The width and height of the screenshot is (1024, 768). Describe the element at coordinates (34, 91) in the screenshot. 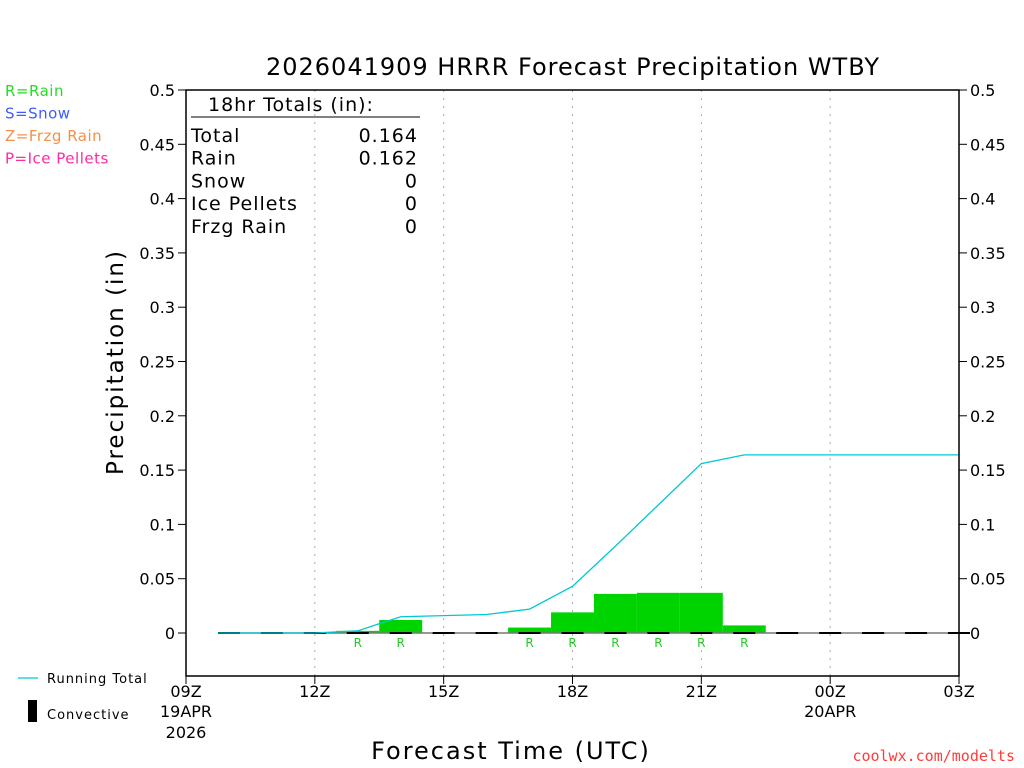

I see `type-legend-item: R=Rain` at that location.